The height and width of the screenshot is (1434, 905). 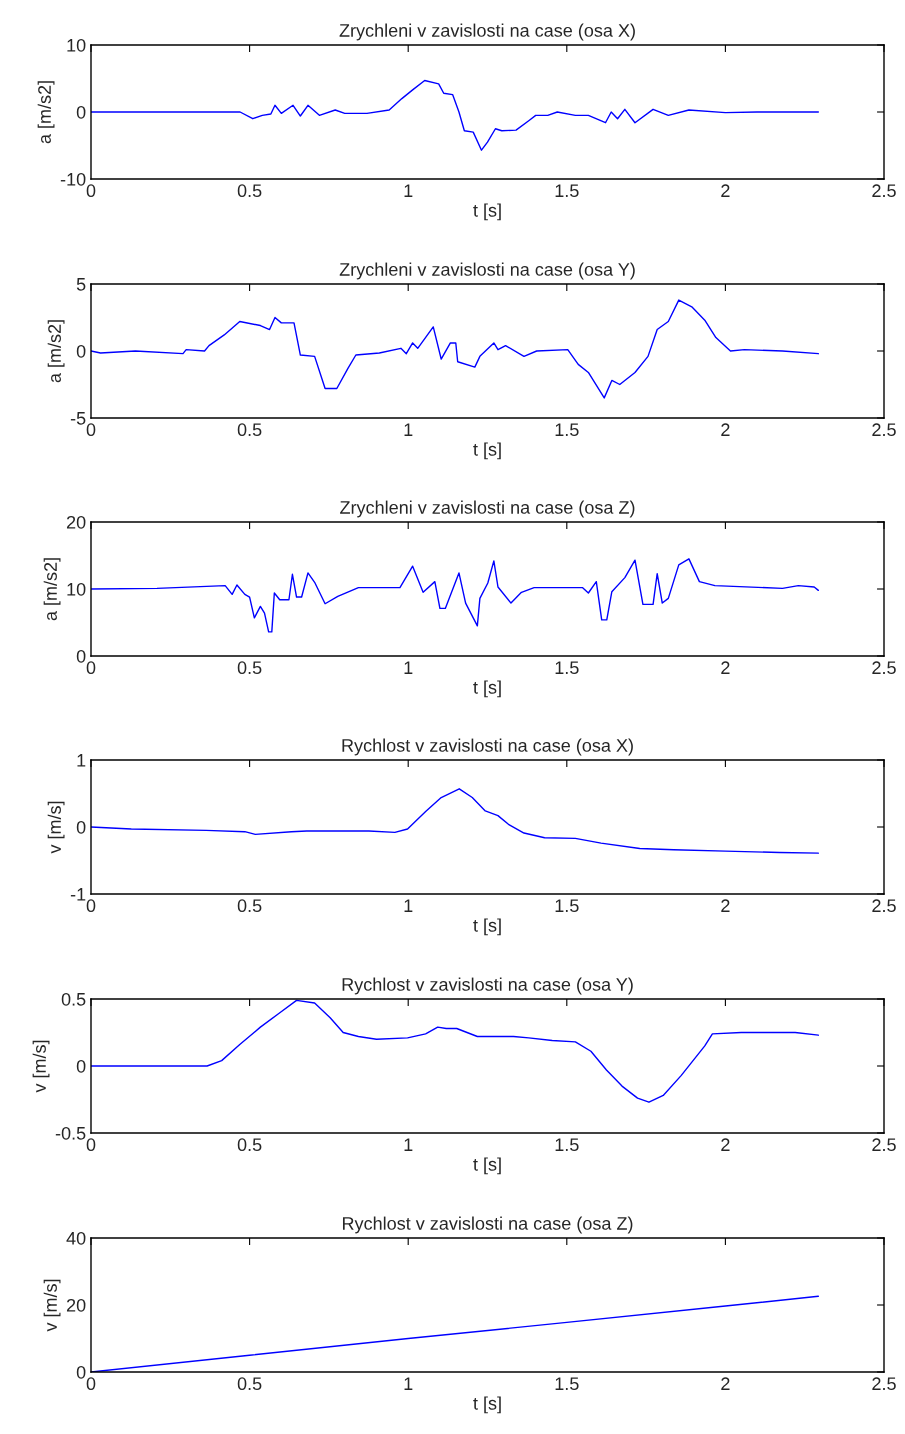 What do you see at coordinates (73, 179) in the screenshot?
I see `y-tick-label: -10` at bounding box center [73, 179].